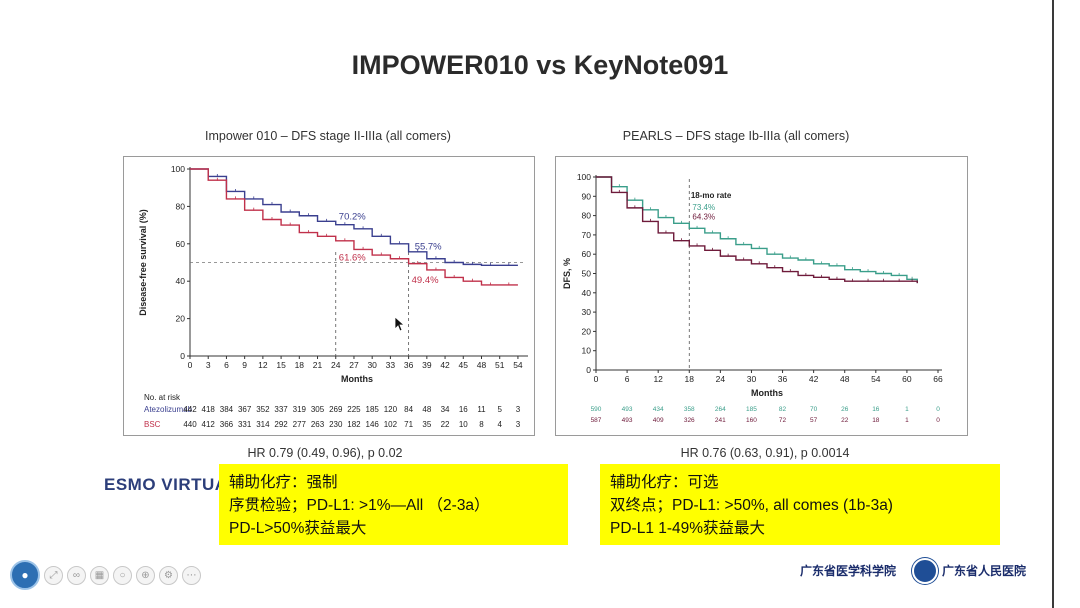 This screenshot has height=608, width=1080. I want to click on slide-toolbar: ● ⤢ ∞ ▦ ○ ⊕ ⚙ ⋯, so click(105, 575).